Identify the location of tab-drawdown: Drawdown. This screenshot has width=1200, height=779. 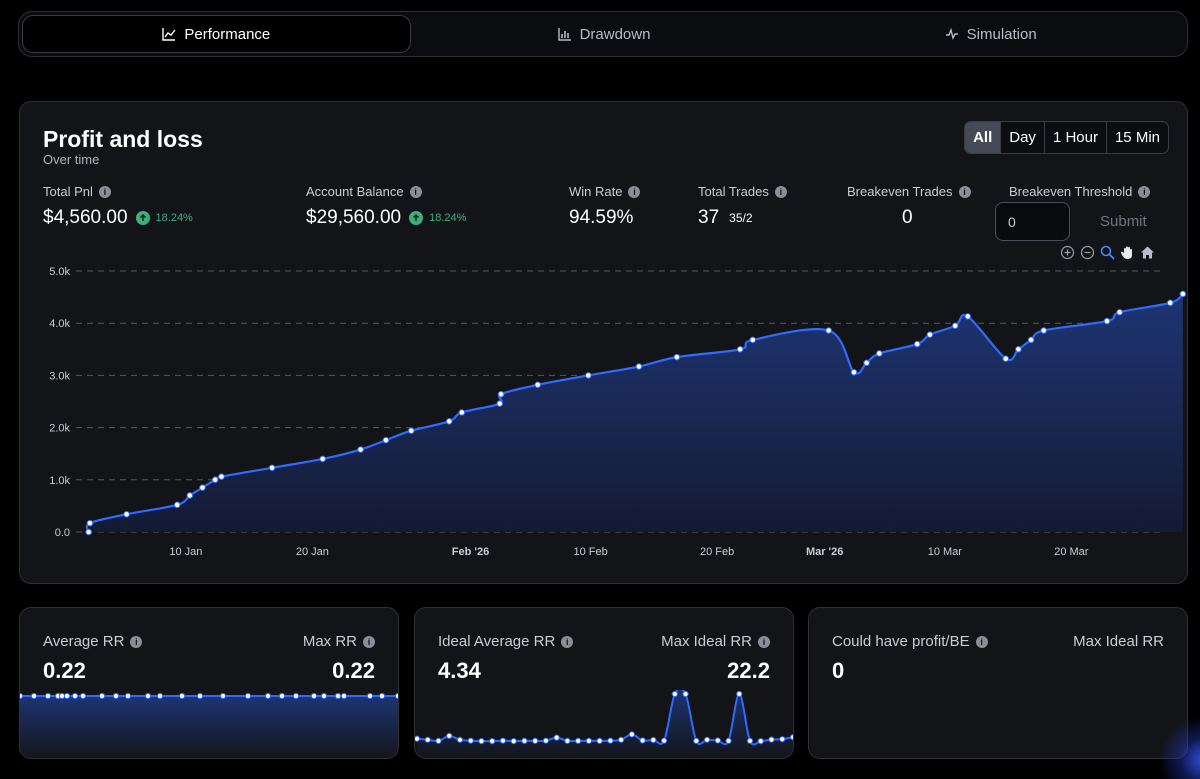
(604, 34).